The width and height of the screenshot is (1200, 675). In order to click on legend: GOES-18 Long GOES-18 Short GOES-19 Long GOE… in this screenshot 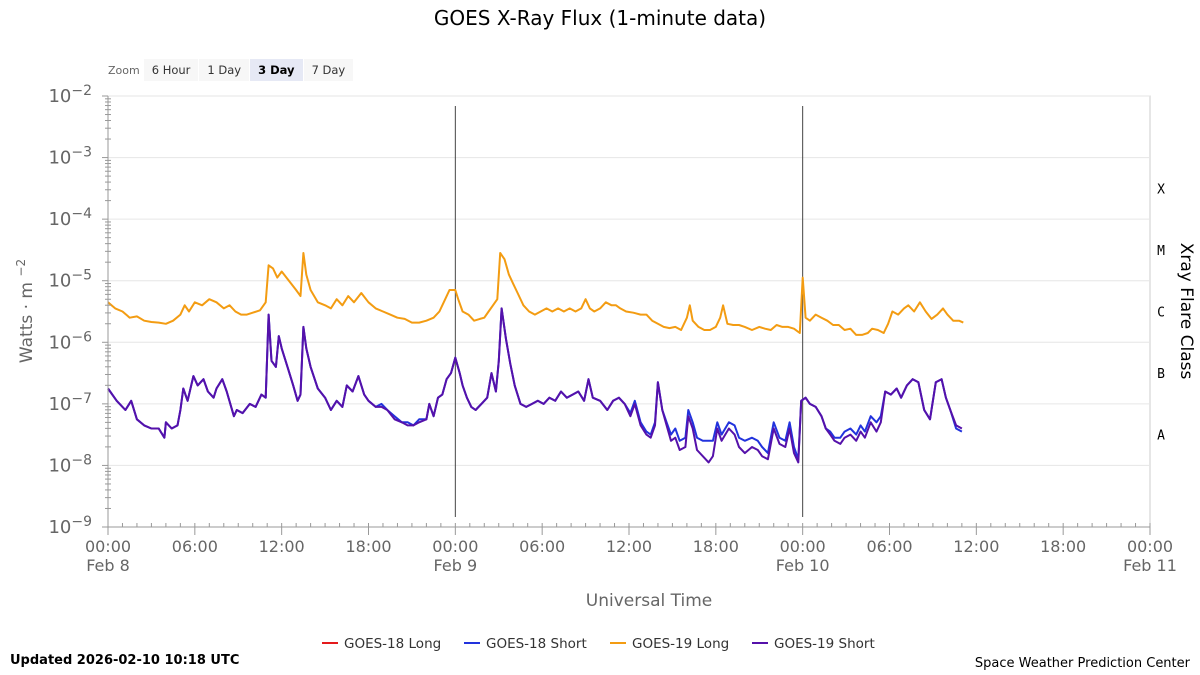, I will do `click(598, 644)`.